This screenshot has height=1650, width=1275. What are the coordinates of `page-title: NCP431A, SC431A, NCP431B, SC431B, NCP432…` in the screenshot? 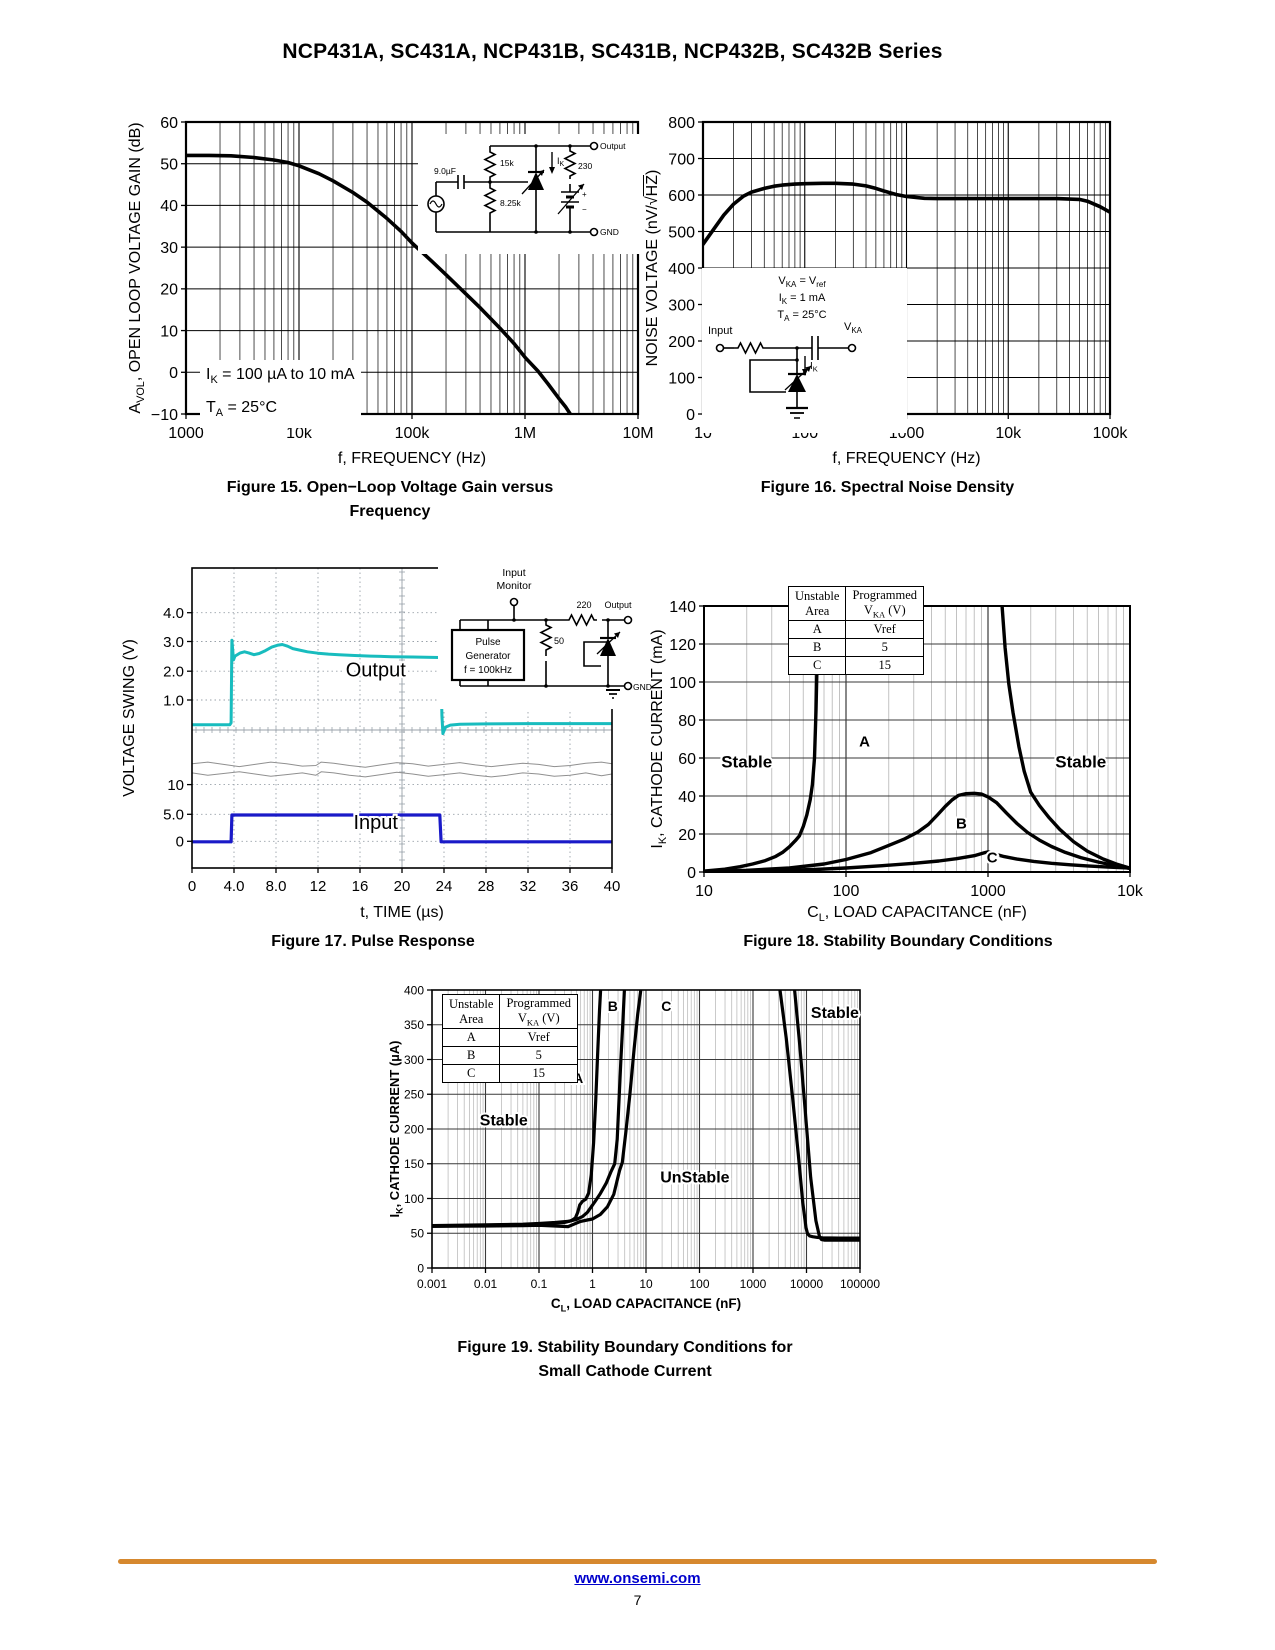 It's located at (612, 51).